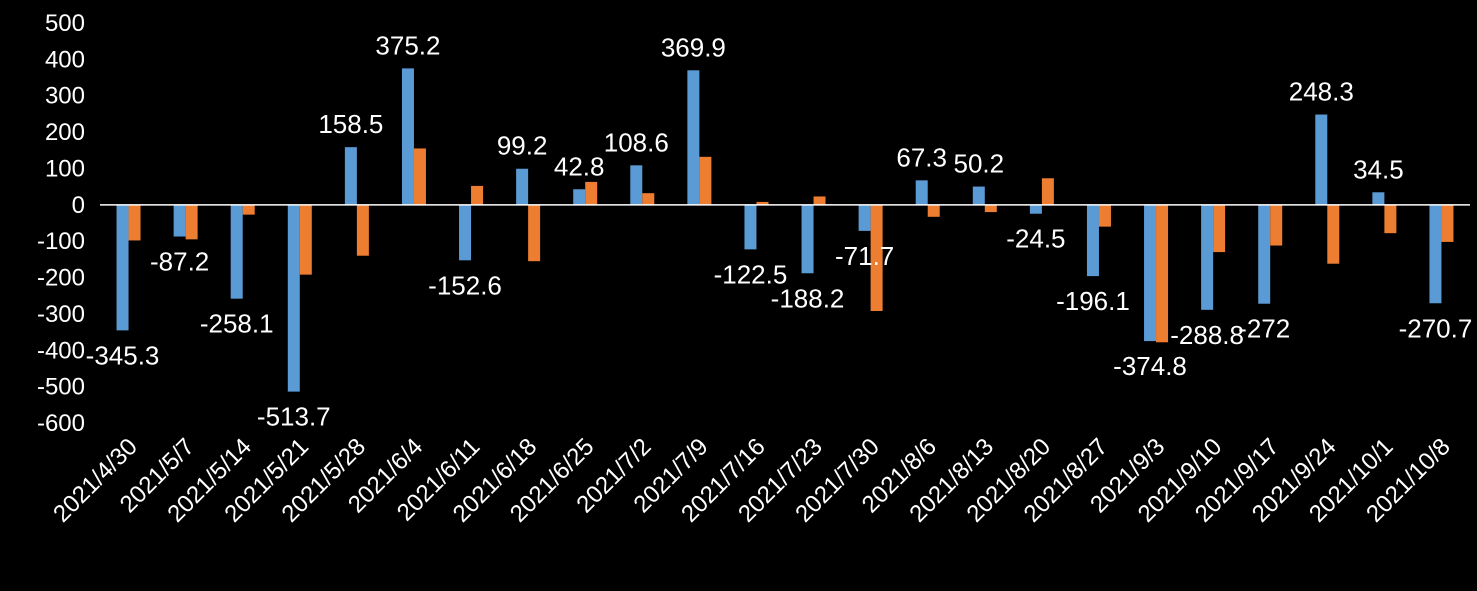 This screenshot has height=591, width=1477. Describe the element at coordinates (61, 314) in the screenshot. I see `y-tick-label: -300` at that location.